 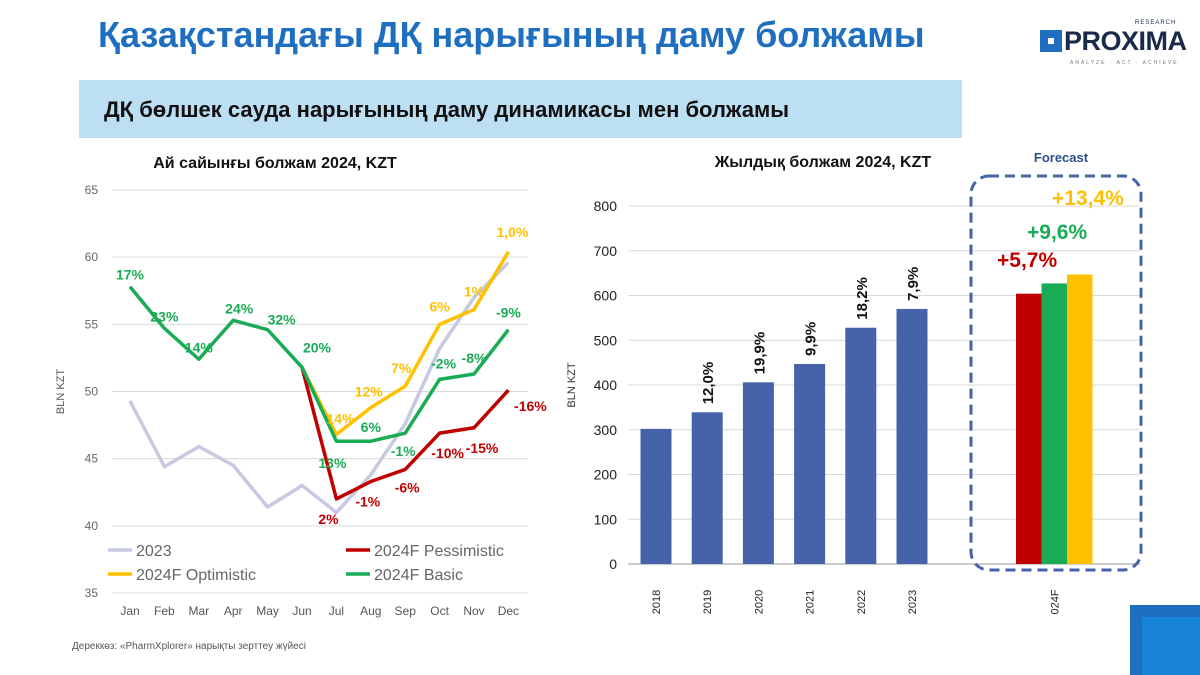 What do you see at coordinates (92, 392) in the screenshot?
I see `y-tick-label: 50` at bounding box center [92, 392].